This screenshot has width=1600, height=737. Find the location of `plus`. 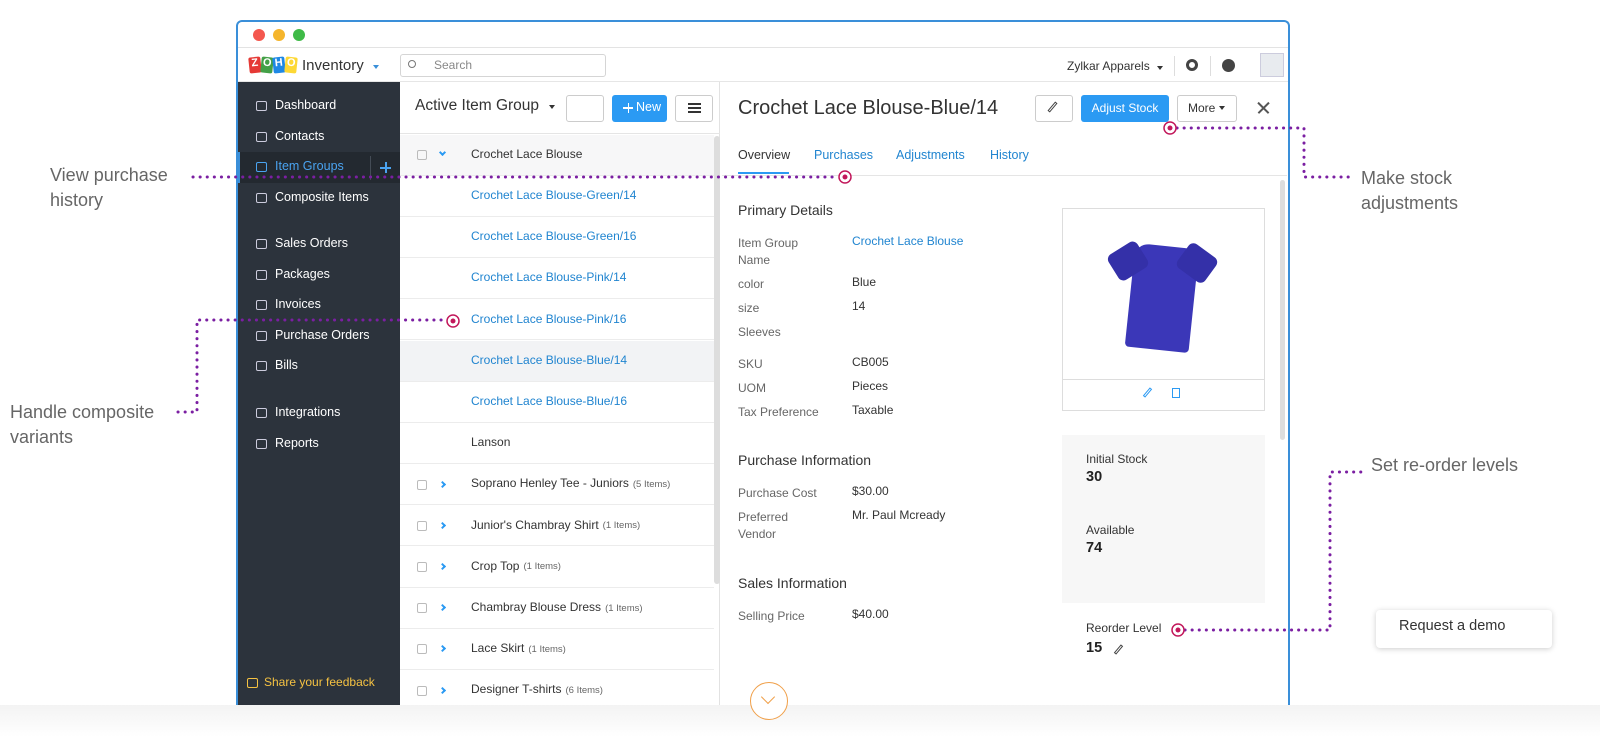

plus is located at coordinates (628, 107).